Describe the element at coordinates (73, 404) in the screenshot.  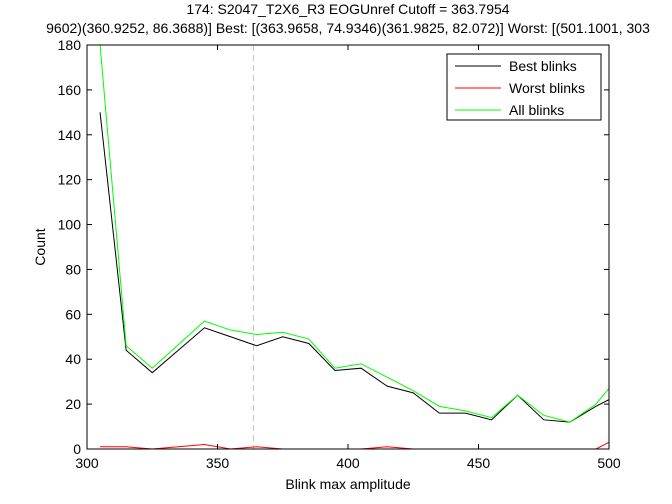
I see `y-tick-label: 20` at that location.